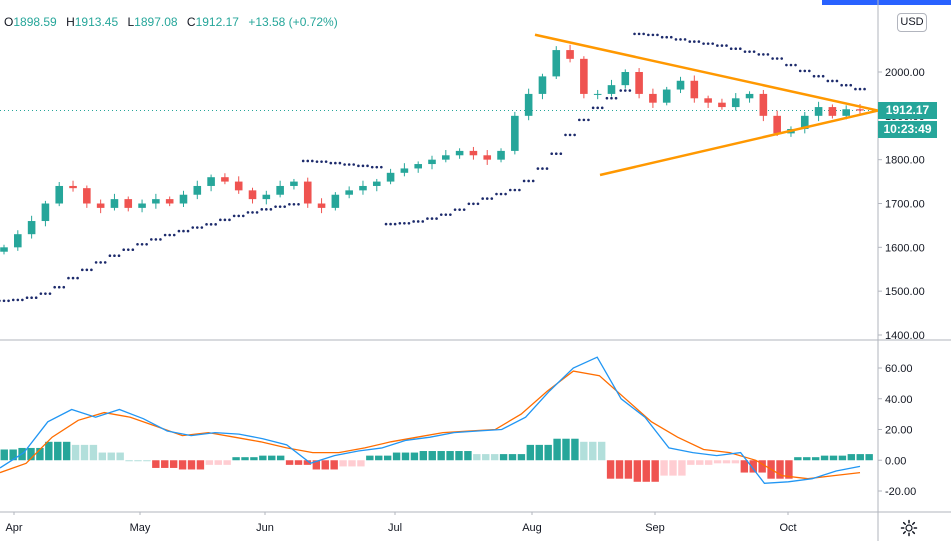  Describe the element at coordinates (899, 400) in the screenshot. I see `macd-tick-label: 40.00` at that location.